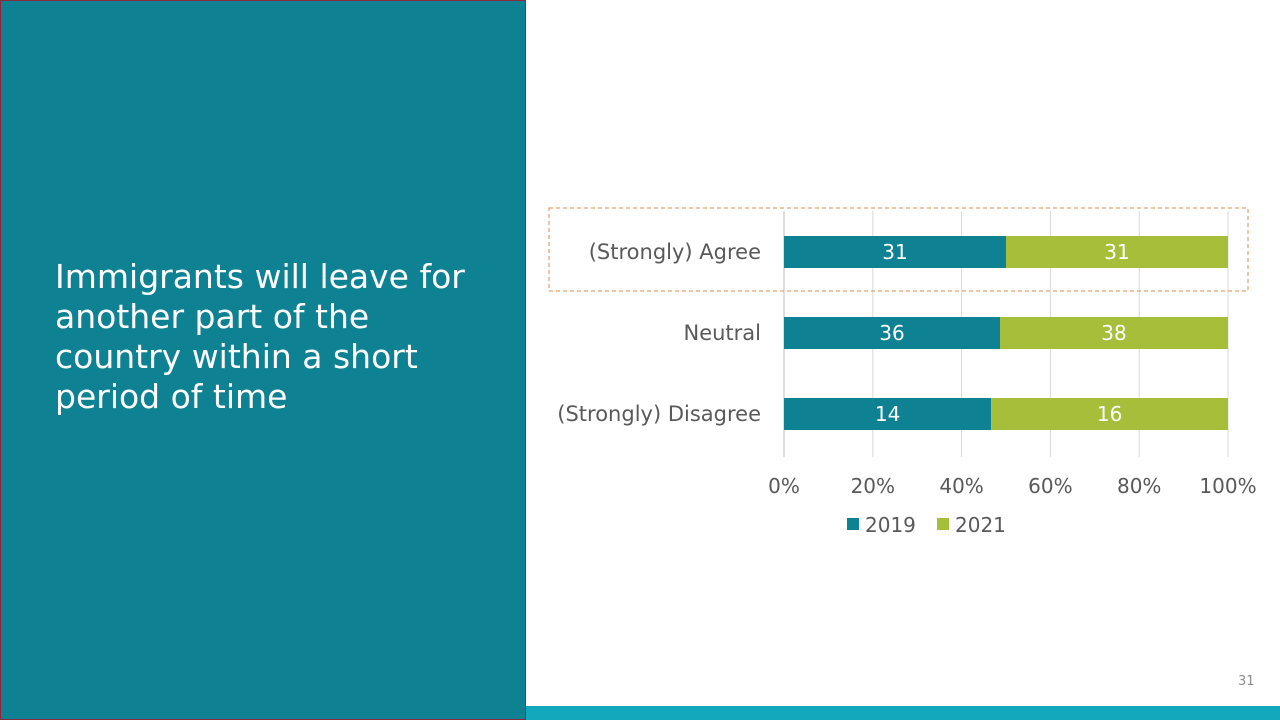 The height and width of the screenshot is (720, 1280). I want to click on data-label: 16, so click(1109, 414).